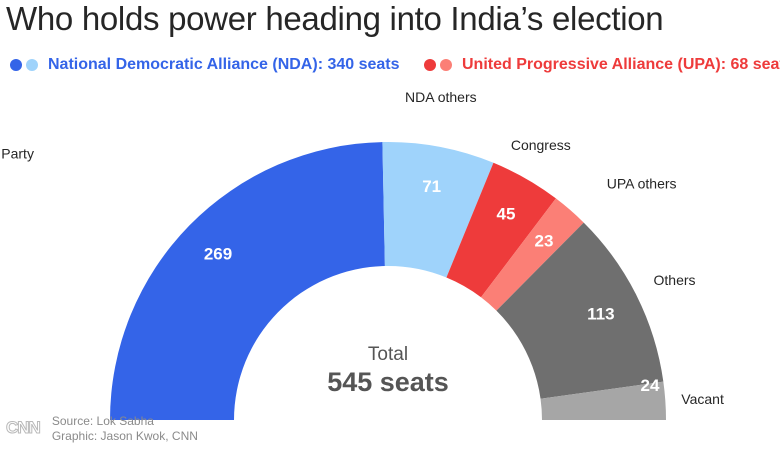 The height and width of the screenshot is (460, 780). I want to click on center-total-value: 545 seats, so click(388, 382).